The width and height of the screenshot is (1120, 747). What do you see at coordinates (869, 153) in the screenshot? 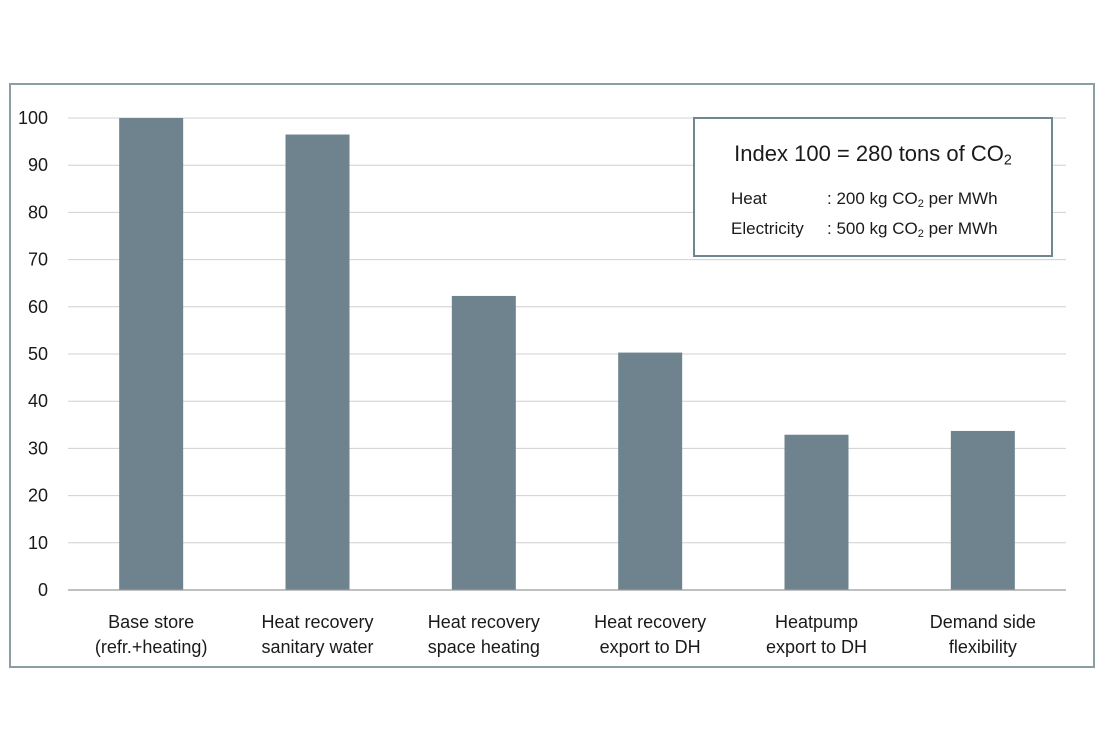
I see `annotation-title-text: Index 100 = 280 tons of CO` at bounding box center [869, 153].